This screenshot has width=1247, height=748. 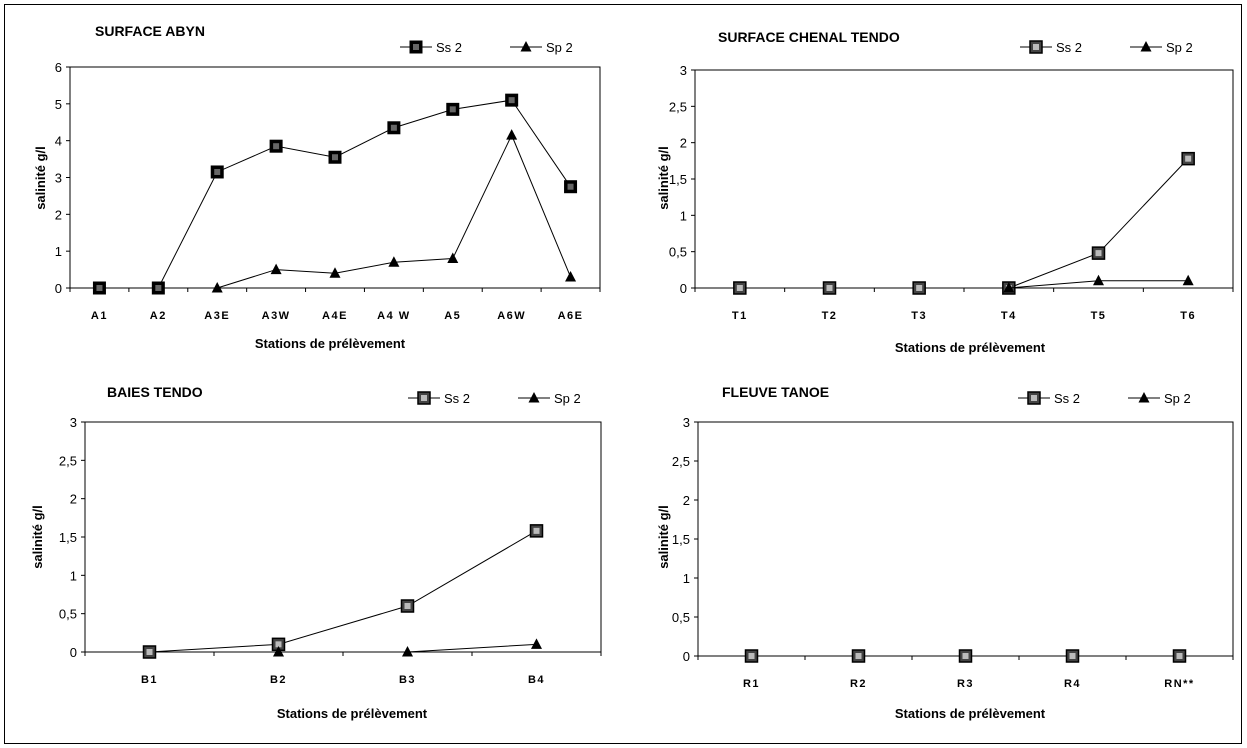 I want to click on x-tick-label: RN**, so click(x=1179, y=684).